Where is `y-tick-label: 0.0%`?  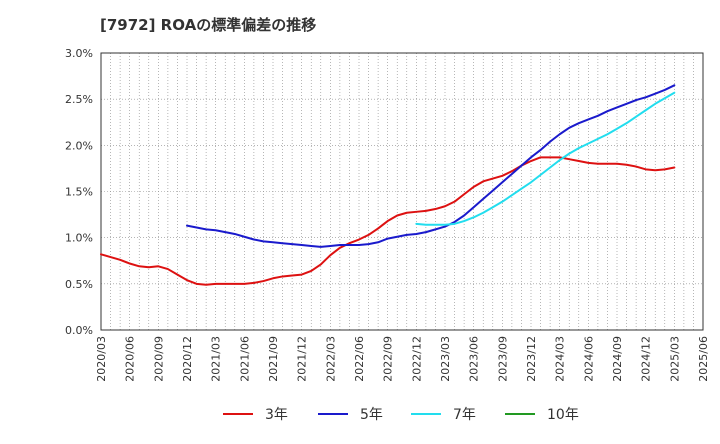 y-tick-label: 0.0% is located at coordinates (79, 330).